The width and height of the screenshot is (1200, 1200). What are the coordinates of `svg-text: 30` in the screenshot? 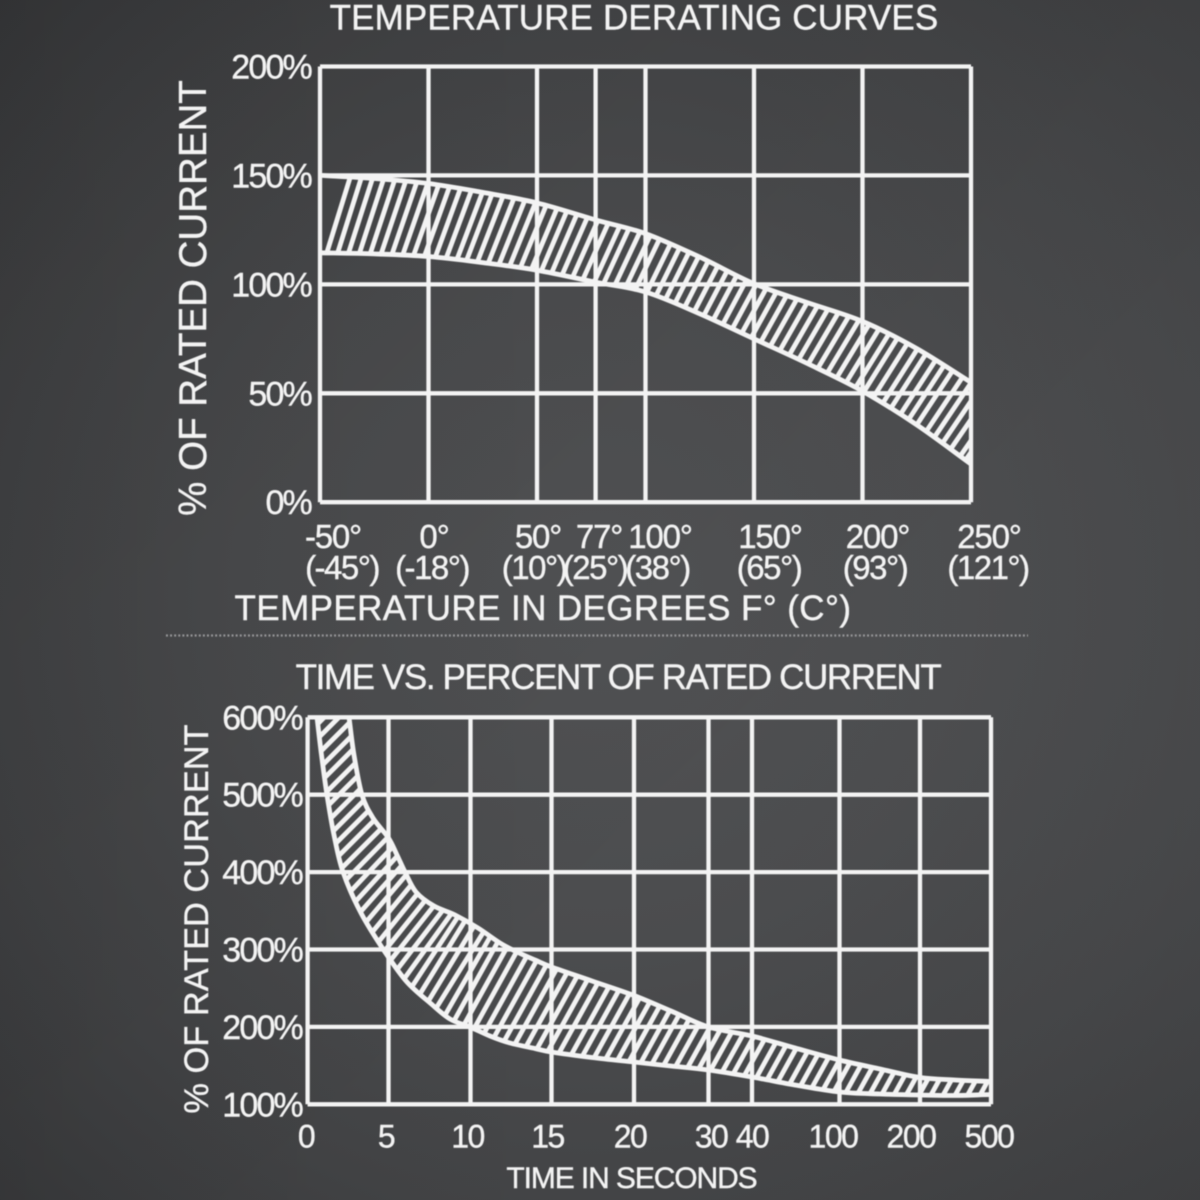 It's located at (711, 1137).